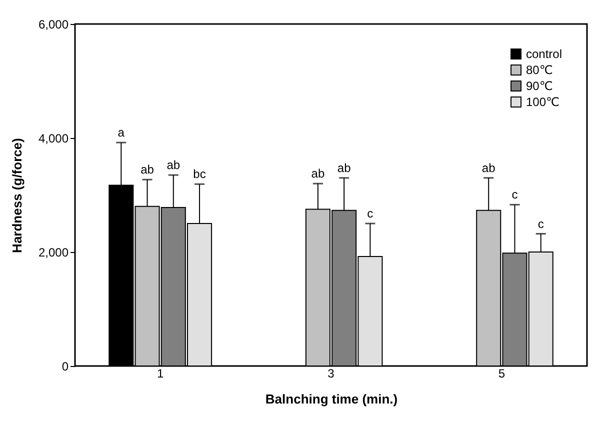 This screenshot has height=434, width=616. I want to click on x-tick-label: 3, so click(331, 373).